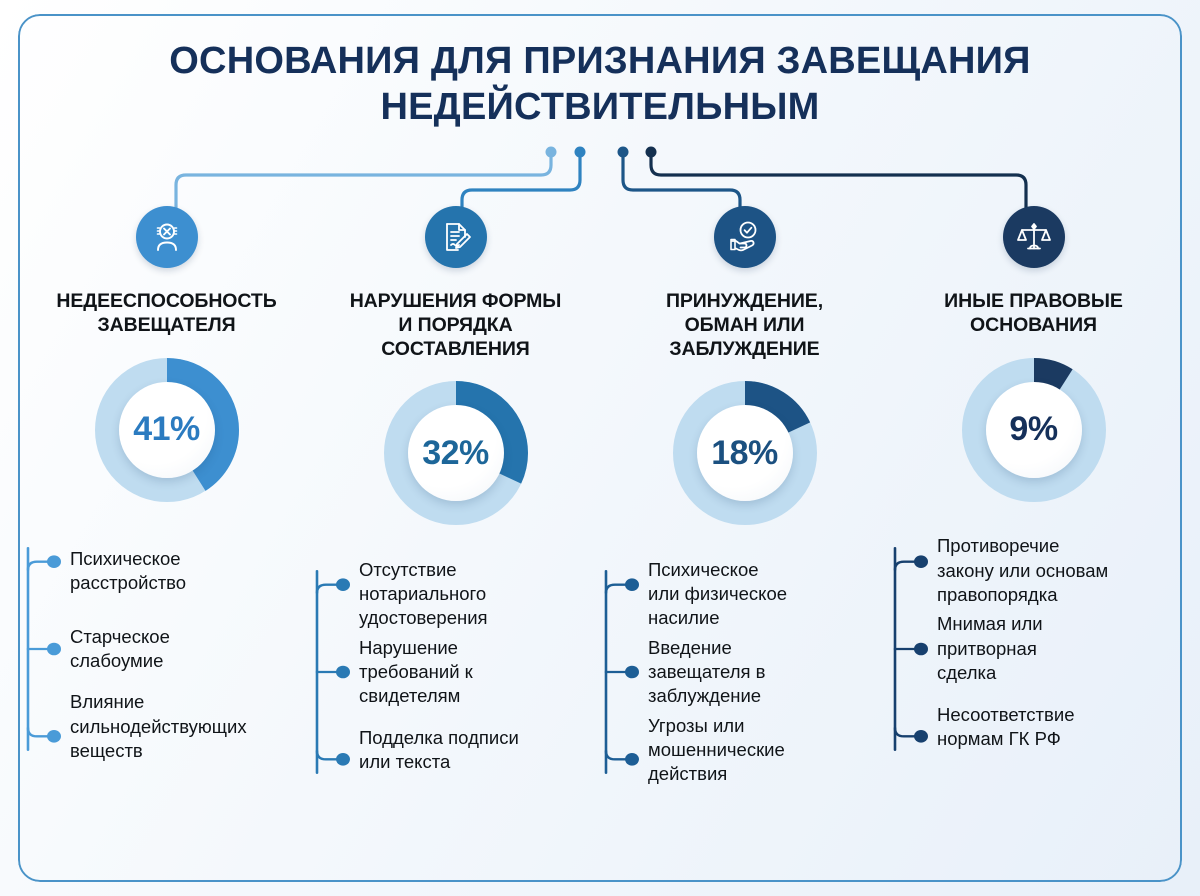  What do you see at coordinates (455, 237) in the screenshot?
I see `document-pencil-icon` at bounding box center [455, 237].